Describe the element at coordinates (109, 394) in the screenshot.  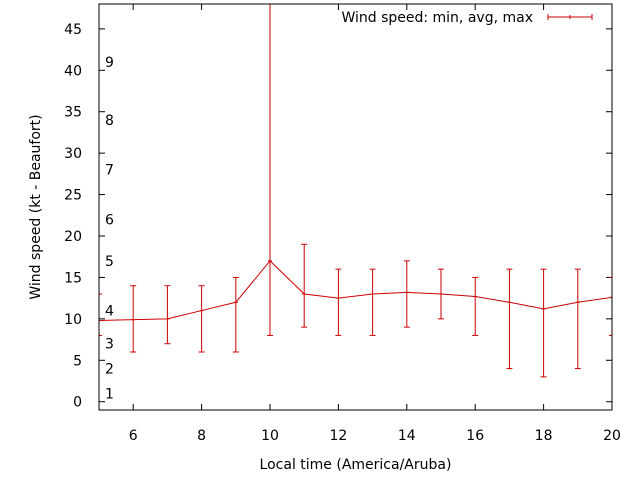
I see `beaufort-label: 1` at that location.